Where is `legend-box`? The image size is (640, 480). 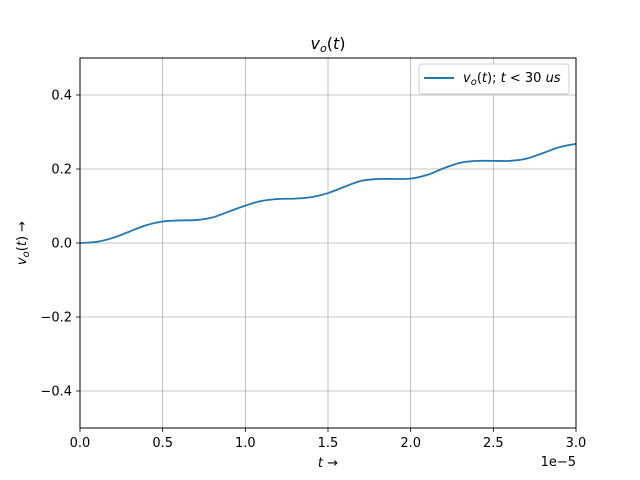 legend-box is located at coordinates (494, 79).